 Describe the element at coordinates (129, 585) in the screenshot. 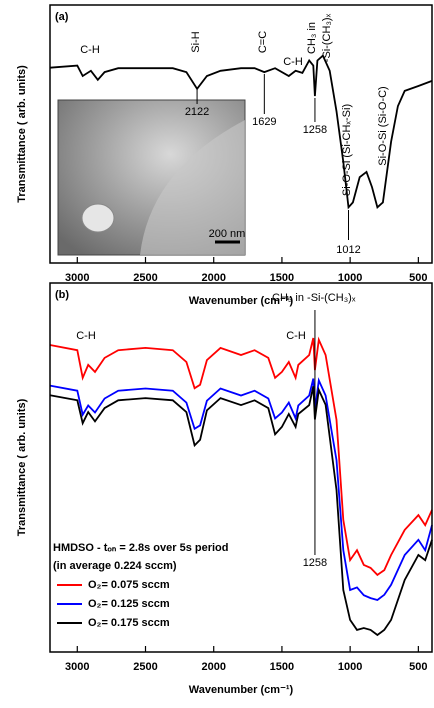

I see `legend-label: O₂= 0.075 sccm` at that location.